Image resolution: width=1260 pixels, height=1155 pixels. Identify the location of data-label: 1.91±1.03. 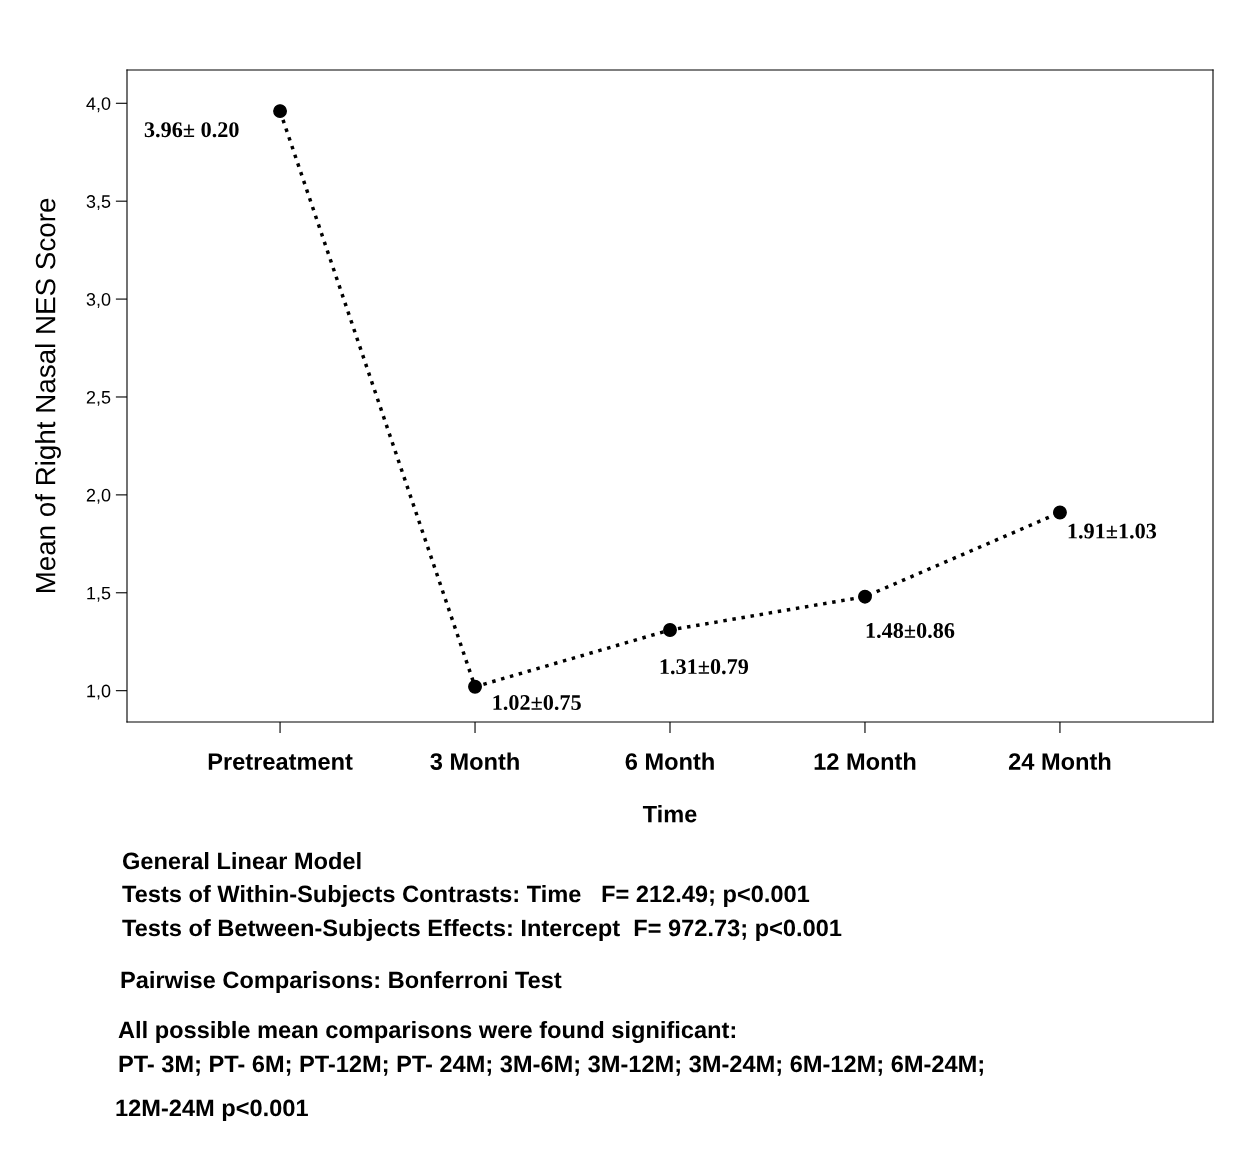
(1112, 531).